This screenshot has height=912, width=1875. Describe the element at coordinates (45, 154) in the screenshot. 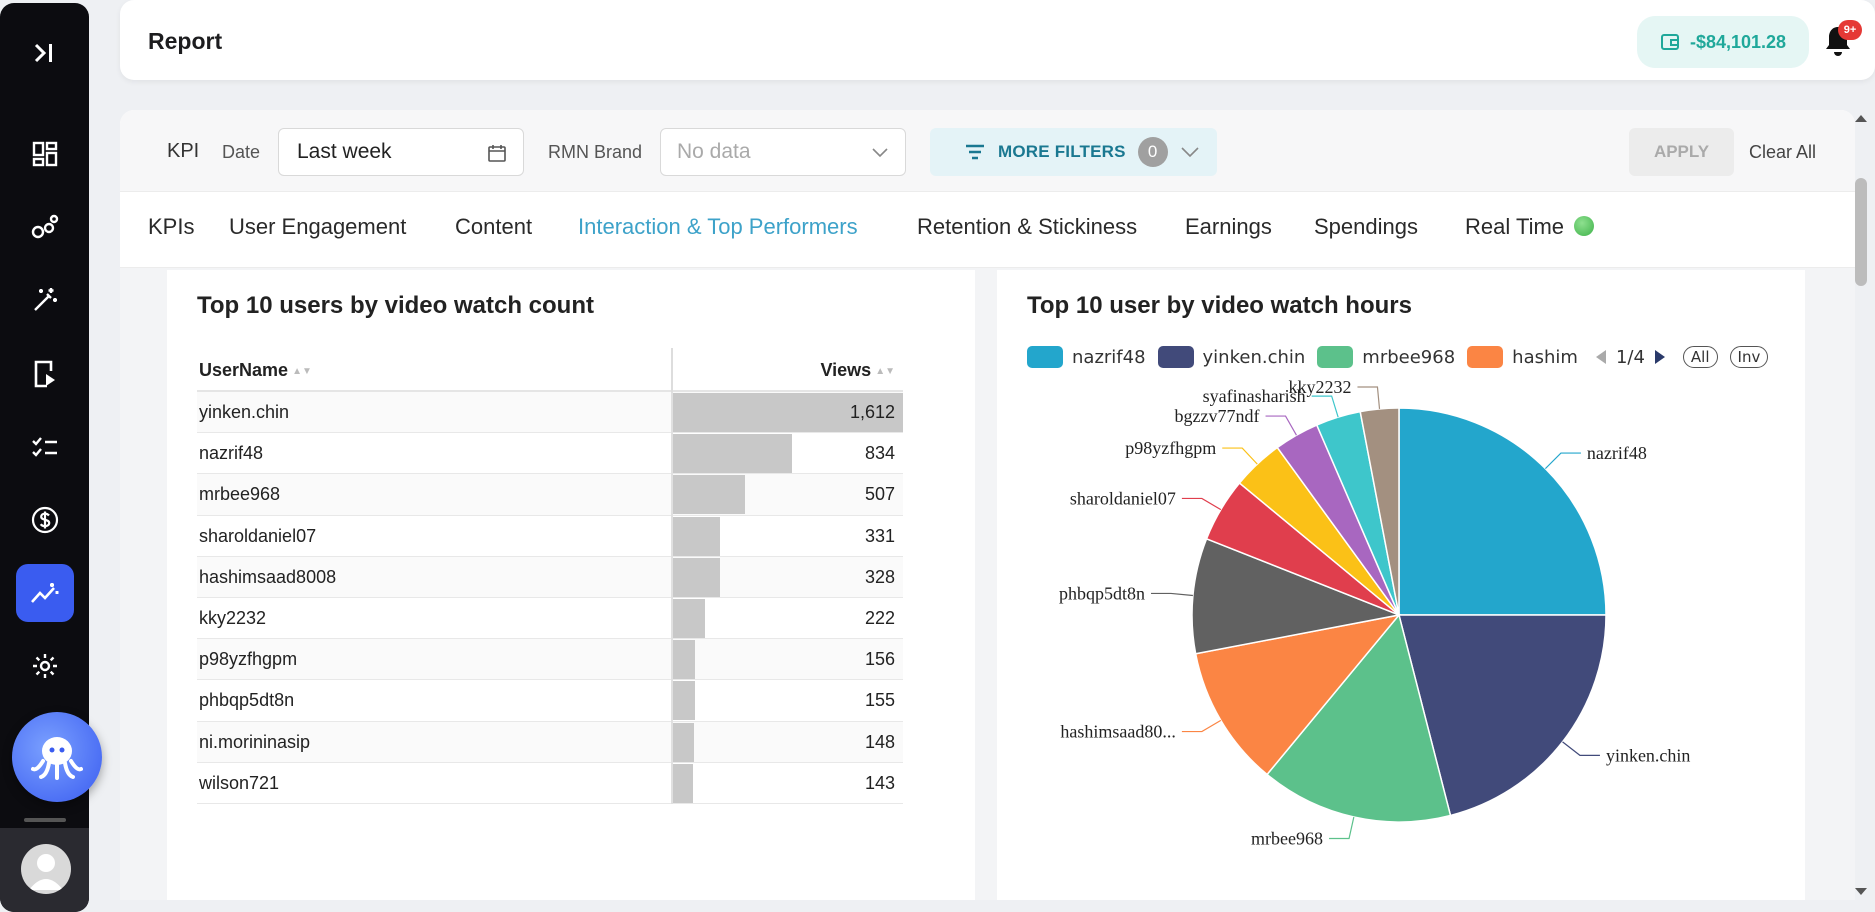

I see `dashboard-icon` at that location.